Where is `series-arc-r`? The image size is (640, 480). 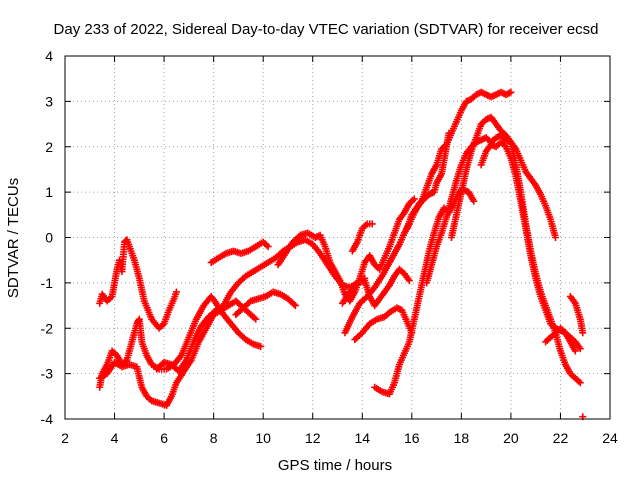 series-arc-r is located at coordinates (576, 314).